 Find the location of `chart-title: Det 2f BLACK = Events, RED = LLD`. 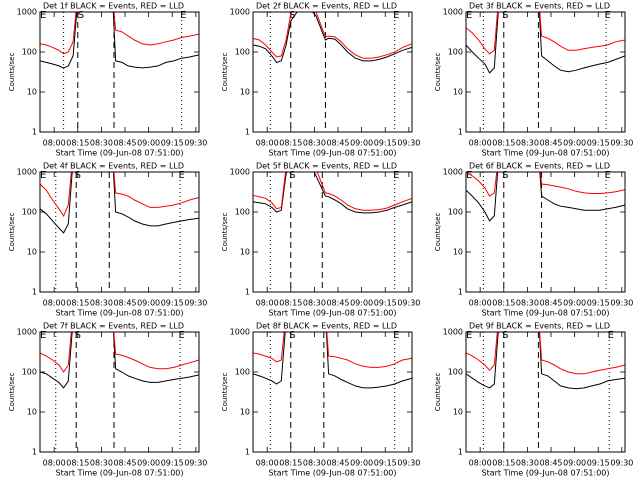

chart-title: Det 2f BLACK = Events, RED = LLD is located at coordinates (326, 6).